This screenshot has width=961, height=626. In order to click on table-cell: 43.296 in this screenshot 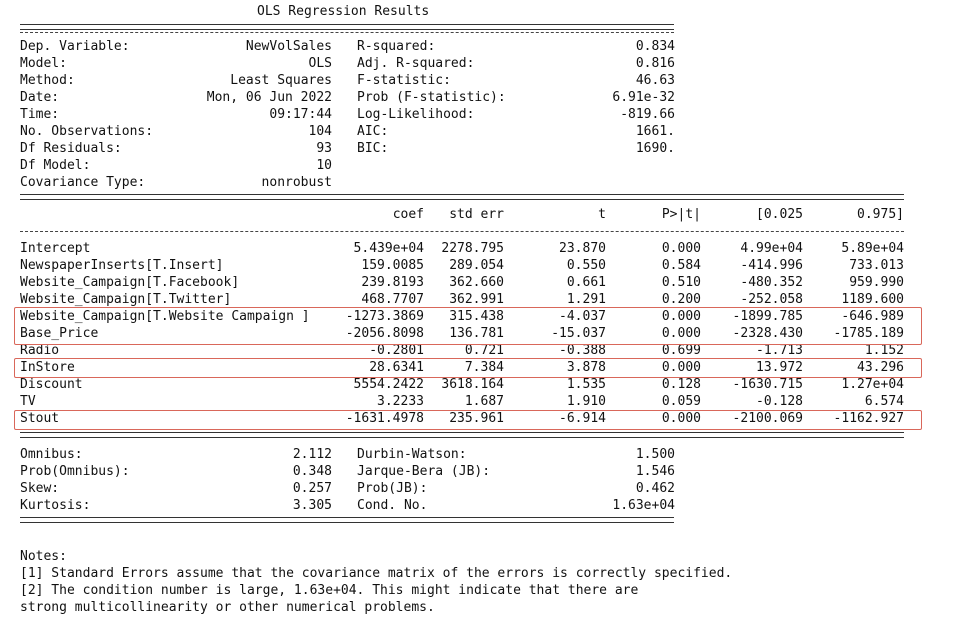, I will do `click(880, 367)`.